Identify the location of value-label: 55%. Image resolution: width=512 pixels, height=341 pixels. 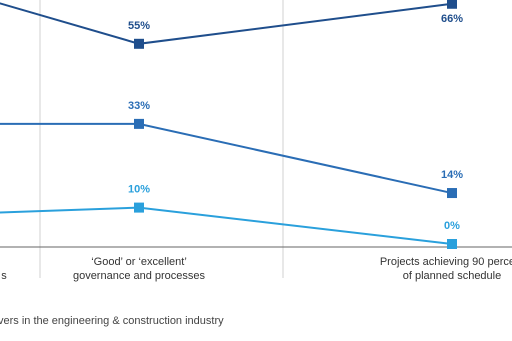
(139, 26).